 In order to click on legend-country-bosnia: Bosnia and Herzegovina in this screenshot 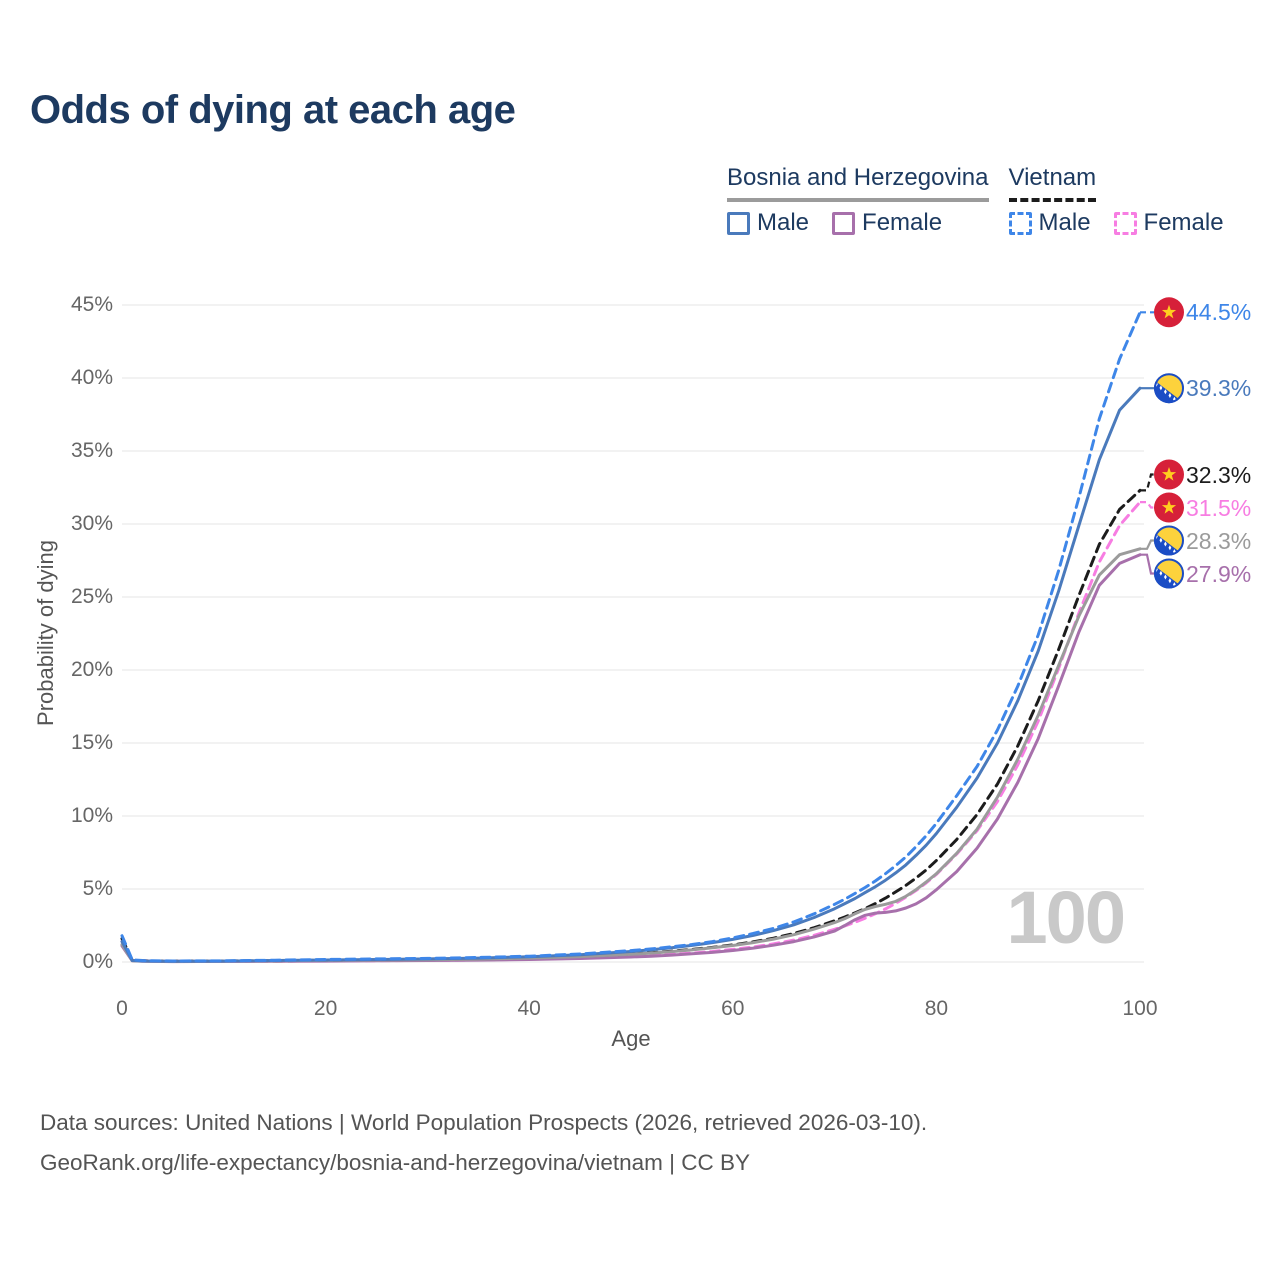, I will do `click(858, 183)`.